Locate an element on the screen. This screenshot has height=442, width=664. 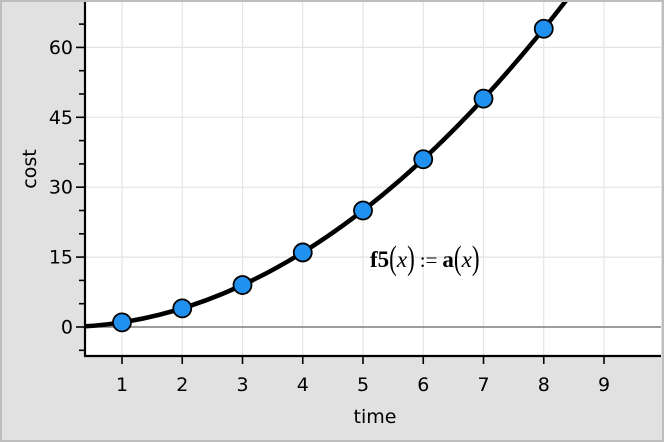
function-argument: x is located at coordinates (402, 259).